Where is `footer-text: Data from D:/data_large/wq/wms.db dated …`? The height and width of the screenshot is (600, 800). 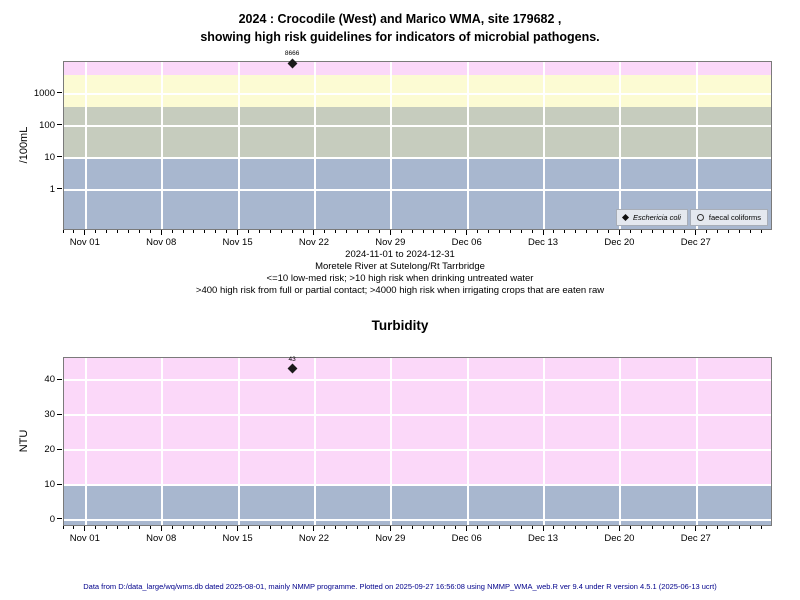 footer-text: Data from D:/data_large/wq/wms.db dated … is located at coordinates (400, 586).